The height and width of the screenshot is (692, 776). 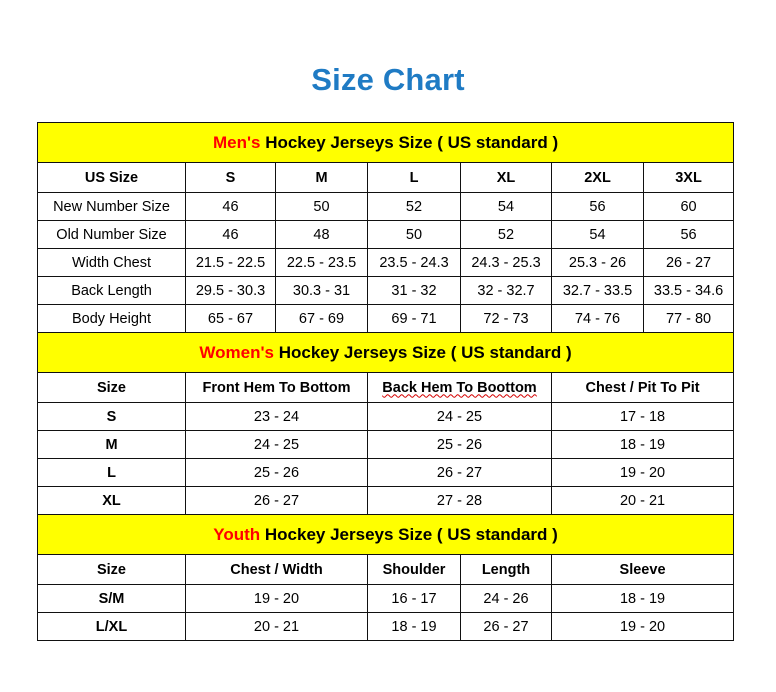 I want to click on womens-cell: 24 - 25, so click(x=459, y=416).